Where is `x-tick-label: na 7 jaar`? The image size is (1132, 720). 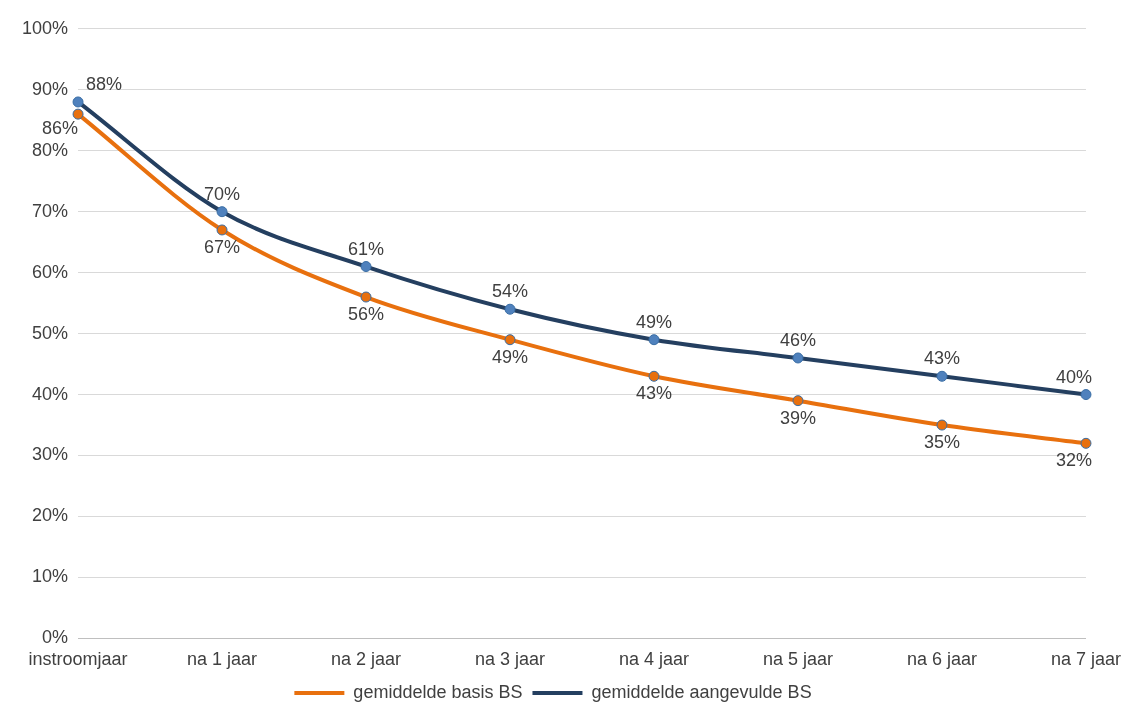 x-tick-label: na 7 jaar is located at coordinates (1086, 659).